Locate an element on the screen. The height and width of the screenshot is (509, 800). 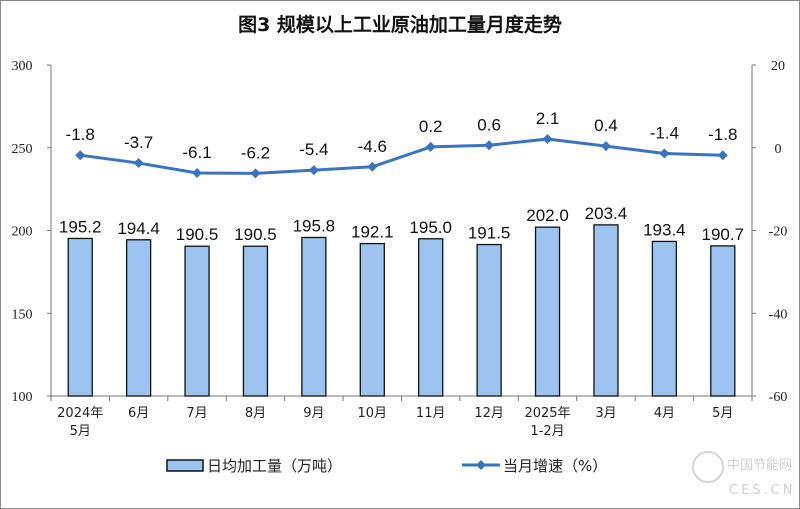
bar-data-label: 203.4 is located at coordinates (606, 213).